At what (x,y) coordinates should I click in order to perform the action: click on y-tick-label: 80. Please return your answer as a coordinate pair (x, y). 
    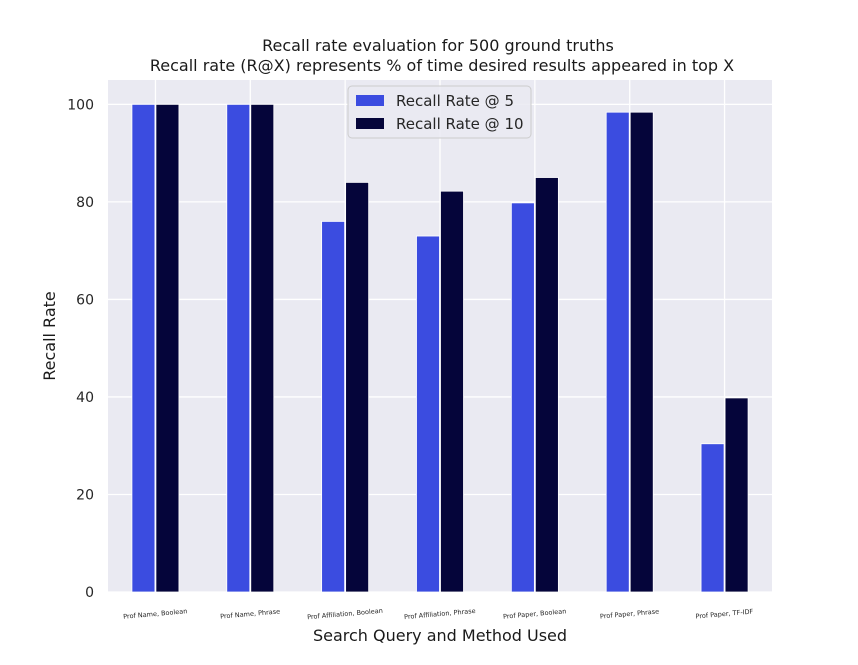
    Looking at the image, I should click on (85, 203).